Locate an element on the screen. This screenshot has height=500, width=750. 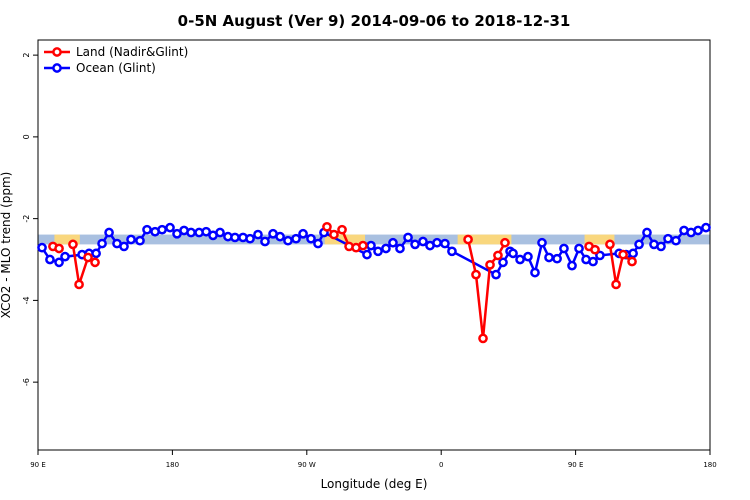
ocean-band is located at coordinates (374, 239).